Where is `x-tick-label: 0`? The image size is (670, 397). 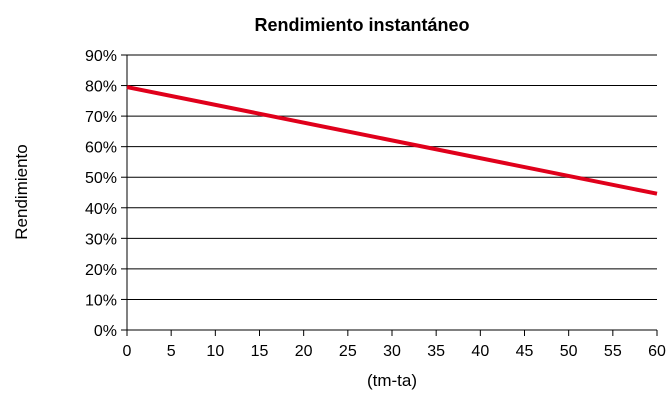
x-tick-label: 0 is located at coordinates (127, 351).